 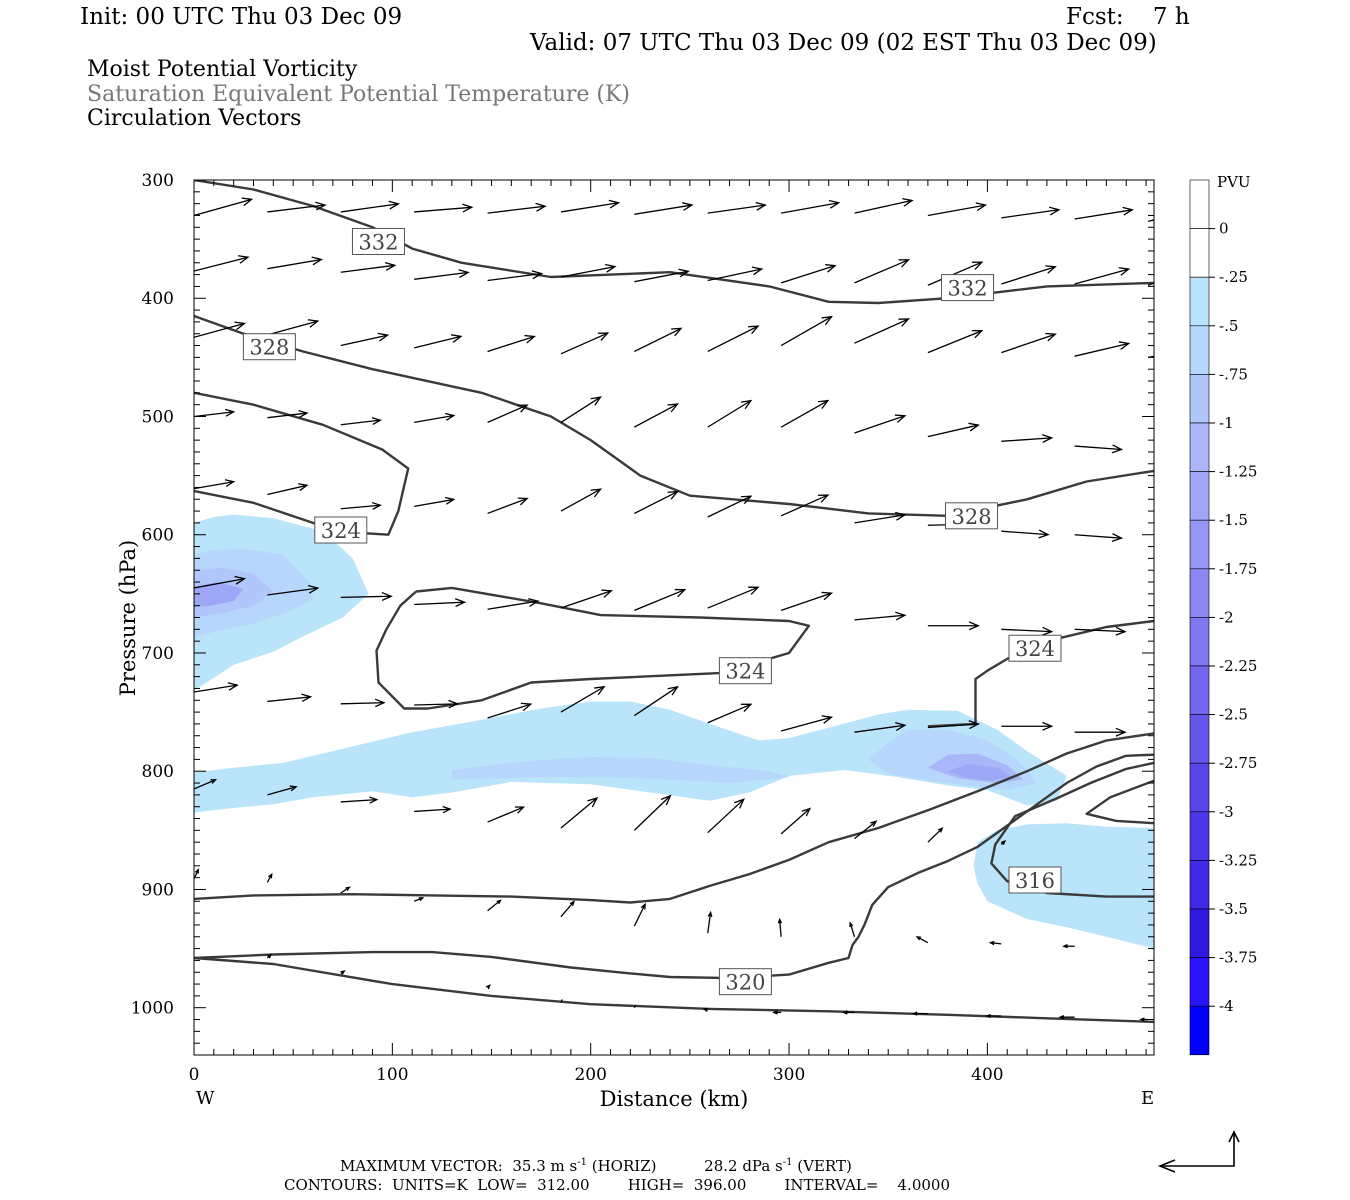 I want to click on colorbar-label: -1, so click(x=1226, y=423).